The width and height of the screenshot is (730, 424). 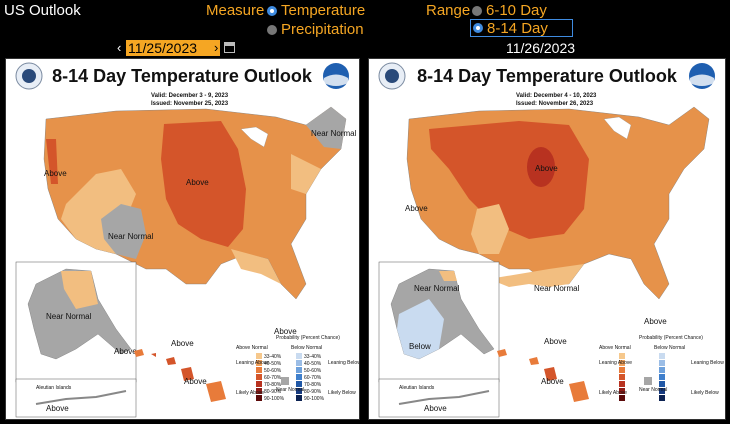 What do you see at coordinates (516, 10) in the screenshot?
I see `range-option-label: 6-10 Day` at bounding box center [516, 10].